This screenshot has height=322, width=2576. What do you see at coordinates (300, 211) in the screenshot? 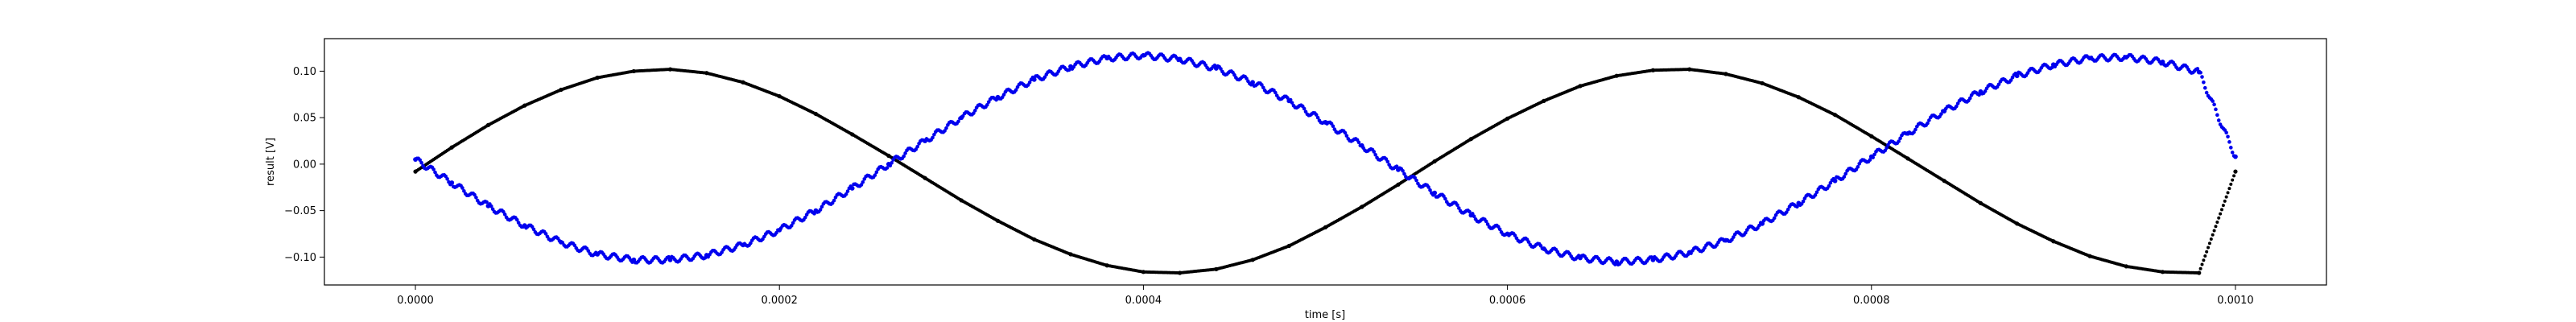
I see `y-tick-label: −0.05` at bounding box center [300, 211].